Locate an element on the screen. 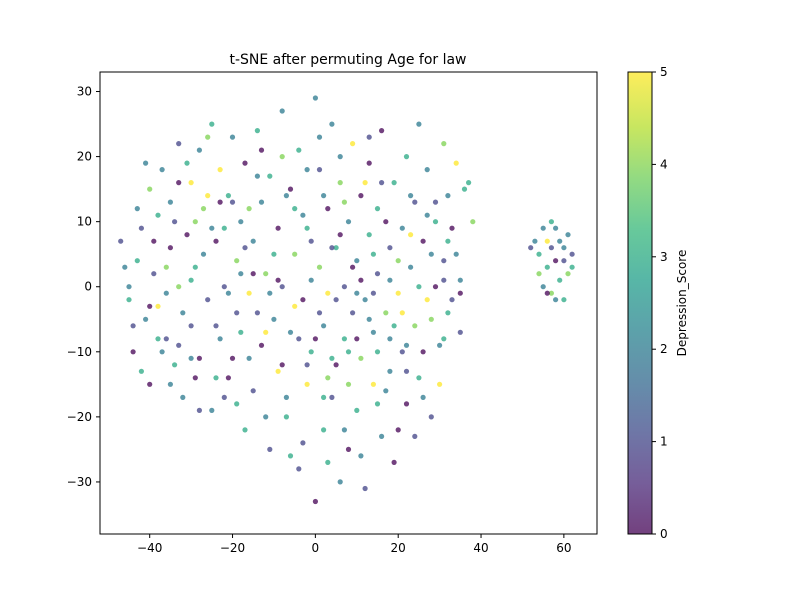  colorbar-tick-label: 5 is located at coordinates (664, 72).